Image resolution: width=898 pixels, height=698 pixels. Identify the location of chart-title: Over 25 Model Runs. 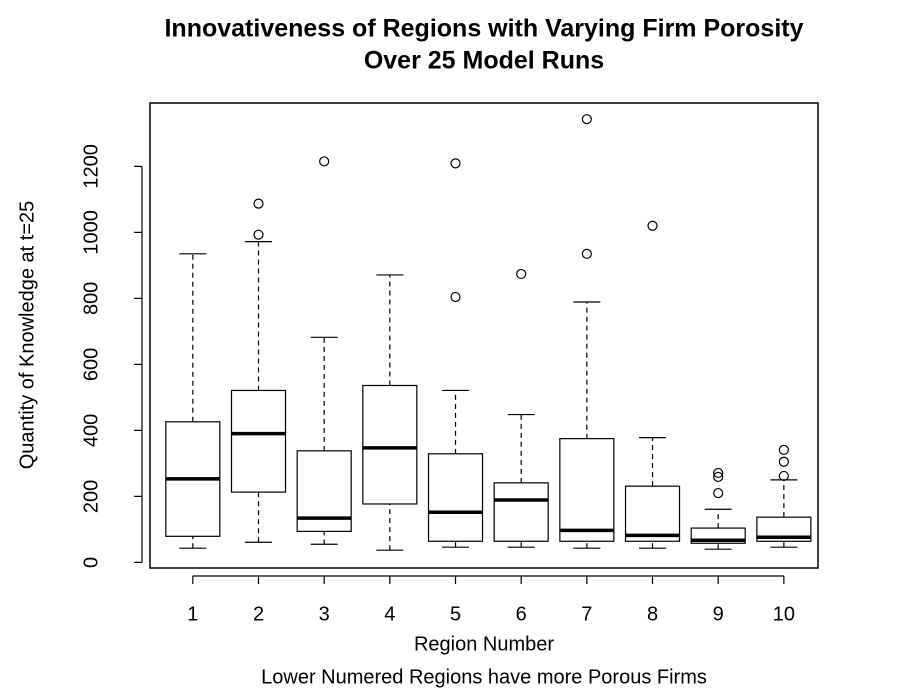
(484, 61).